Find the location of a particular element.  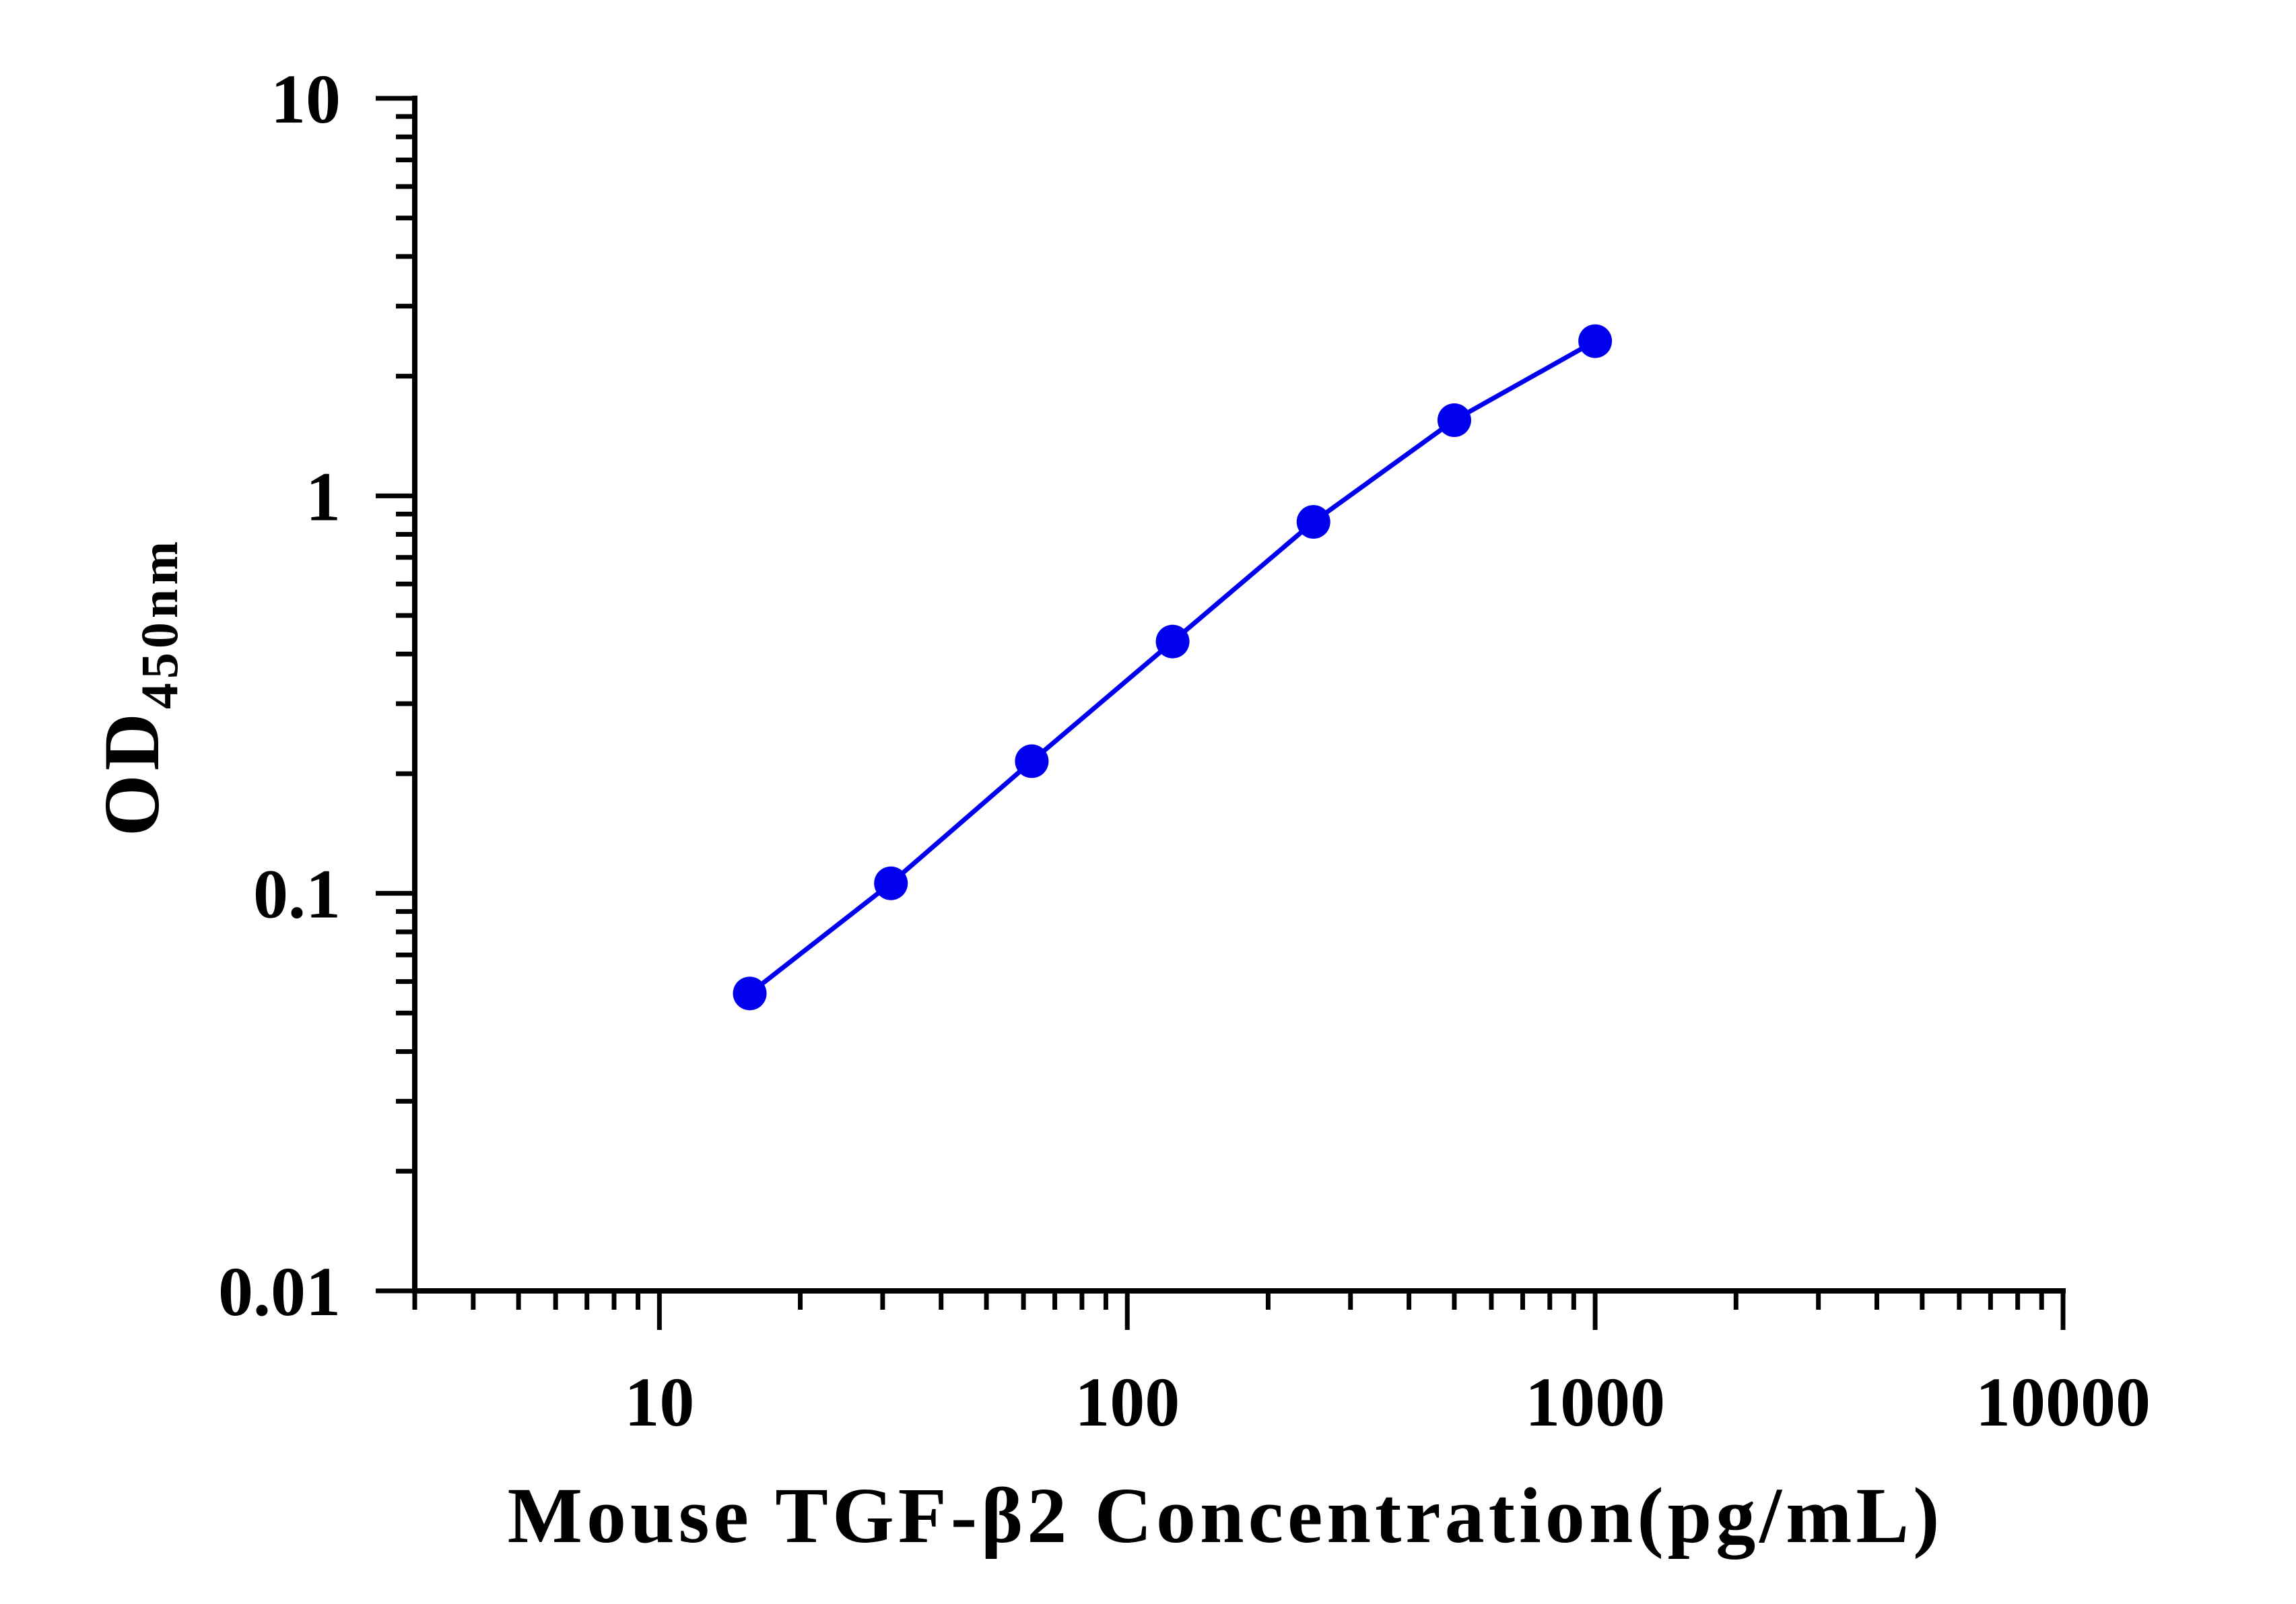

y-axis: 10 1 0.1 0.01 is located at coordinates (317, 696).